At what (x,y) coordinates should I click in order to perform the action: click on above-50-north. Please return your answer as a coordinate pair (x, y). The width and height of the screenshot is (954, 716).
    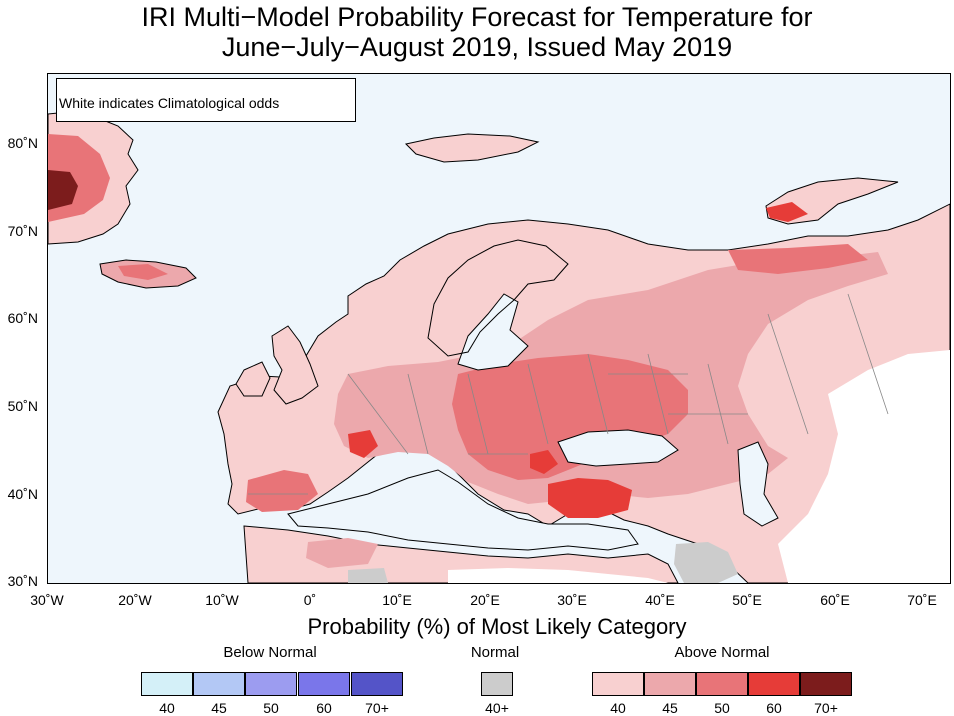
    Looking at the image, I should click on (798, 259).